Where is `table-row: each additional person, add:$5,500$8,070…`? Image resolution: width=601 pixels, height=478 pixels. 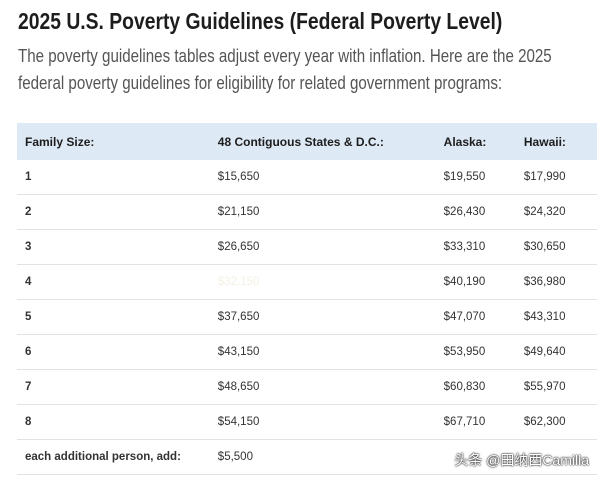 table-row: each additional person, add:$5,500$8,070… is located at coordinates (307, 457).